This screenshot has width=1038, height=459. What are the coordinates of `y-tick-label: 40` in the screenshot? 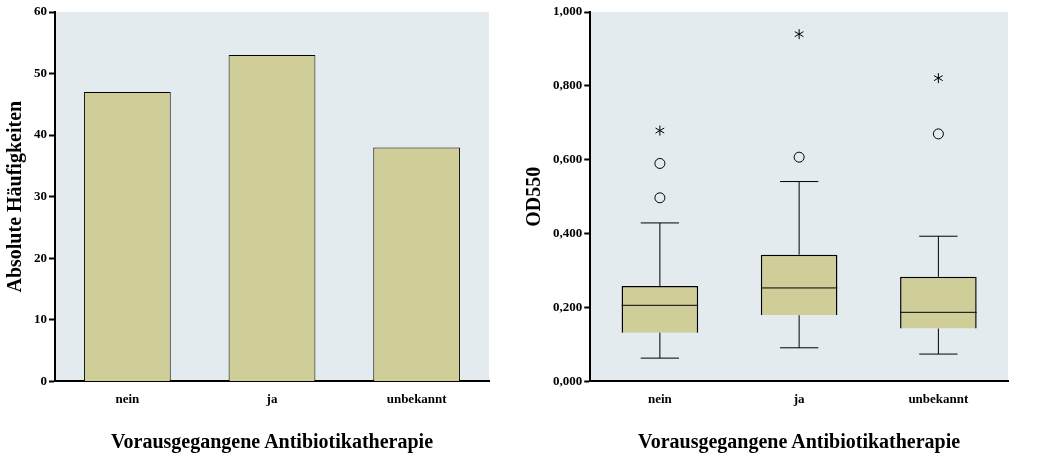 It's located at (40, 134).